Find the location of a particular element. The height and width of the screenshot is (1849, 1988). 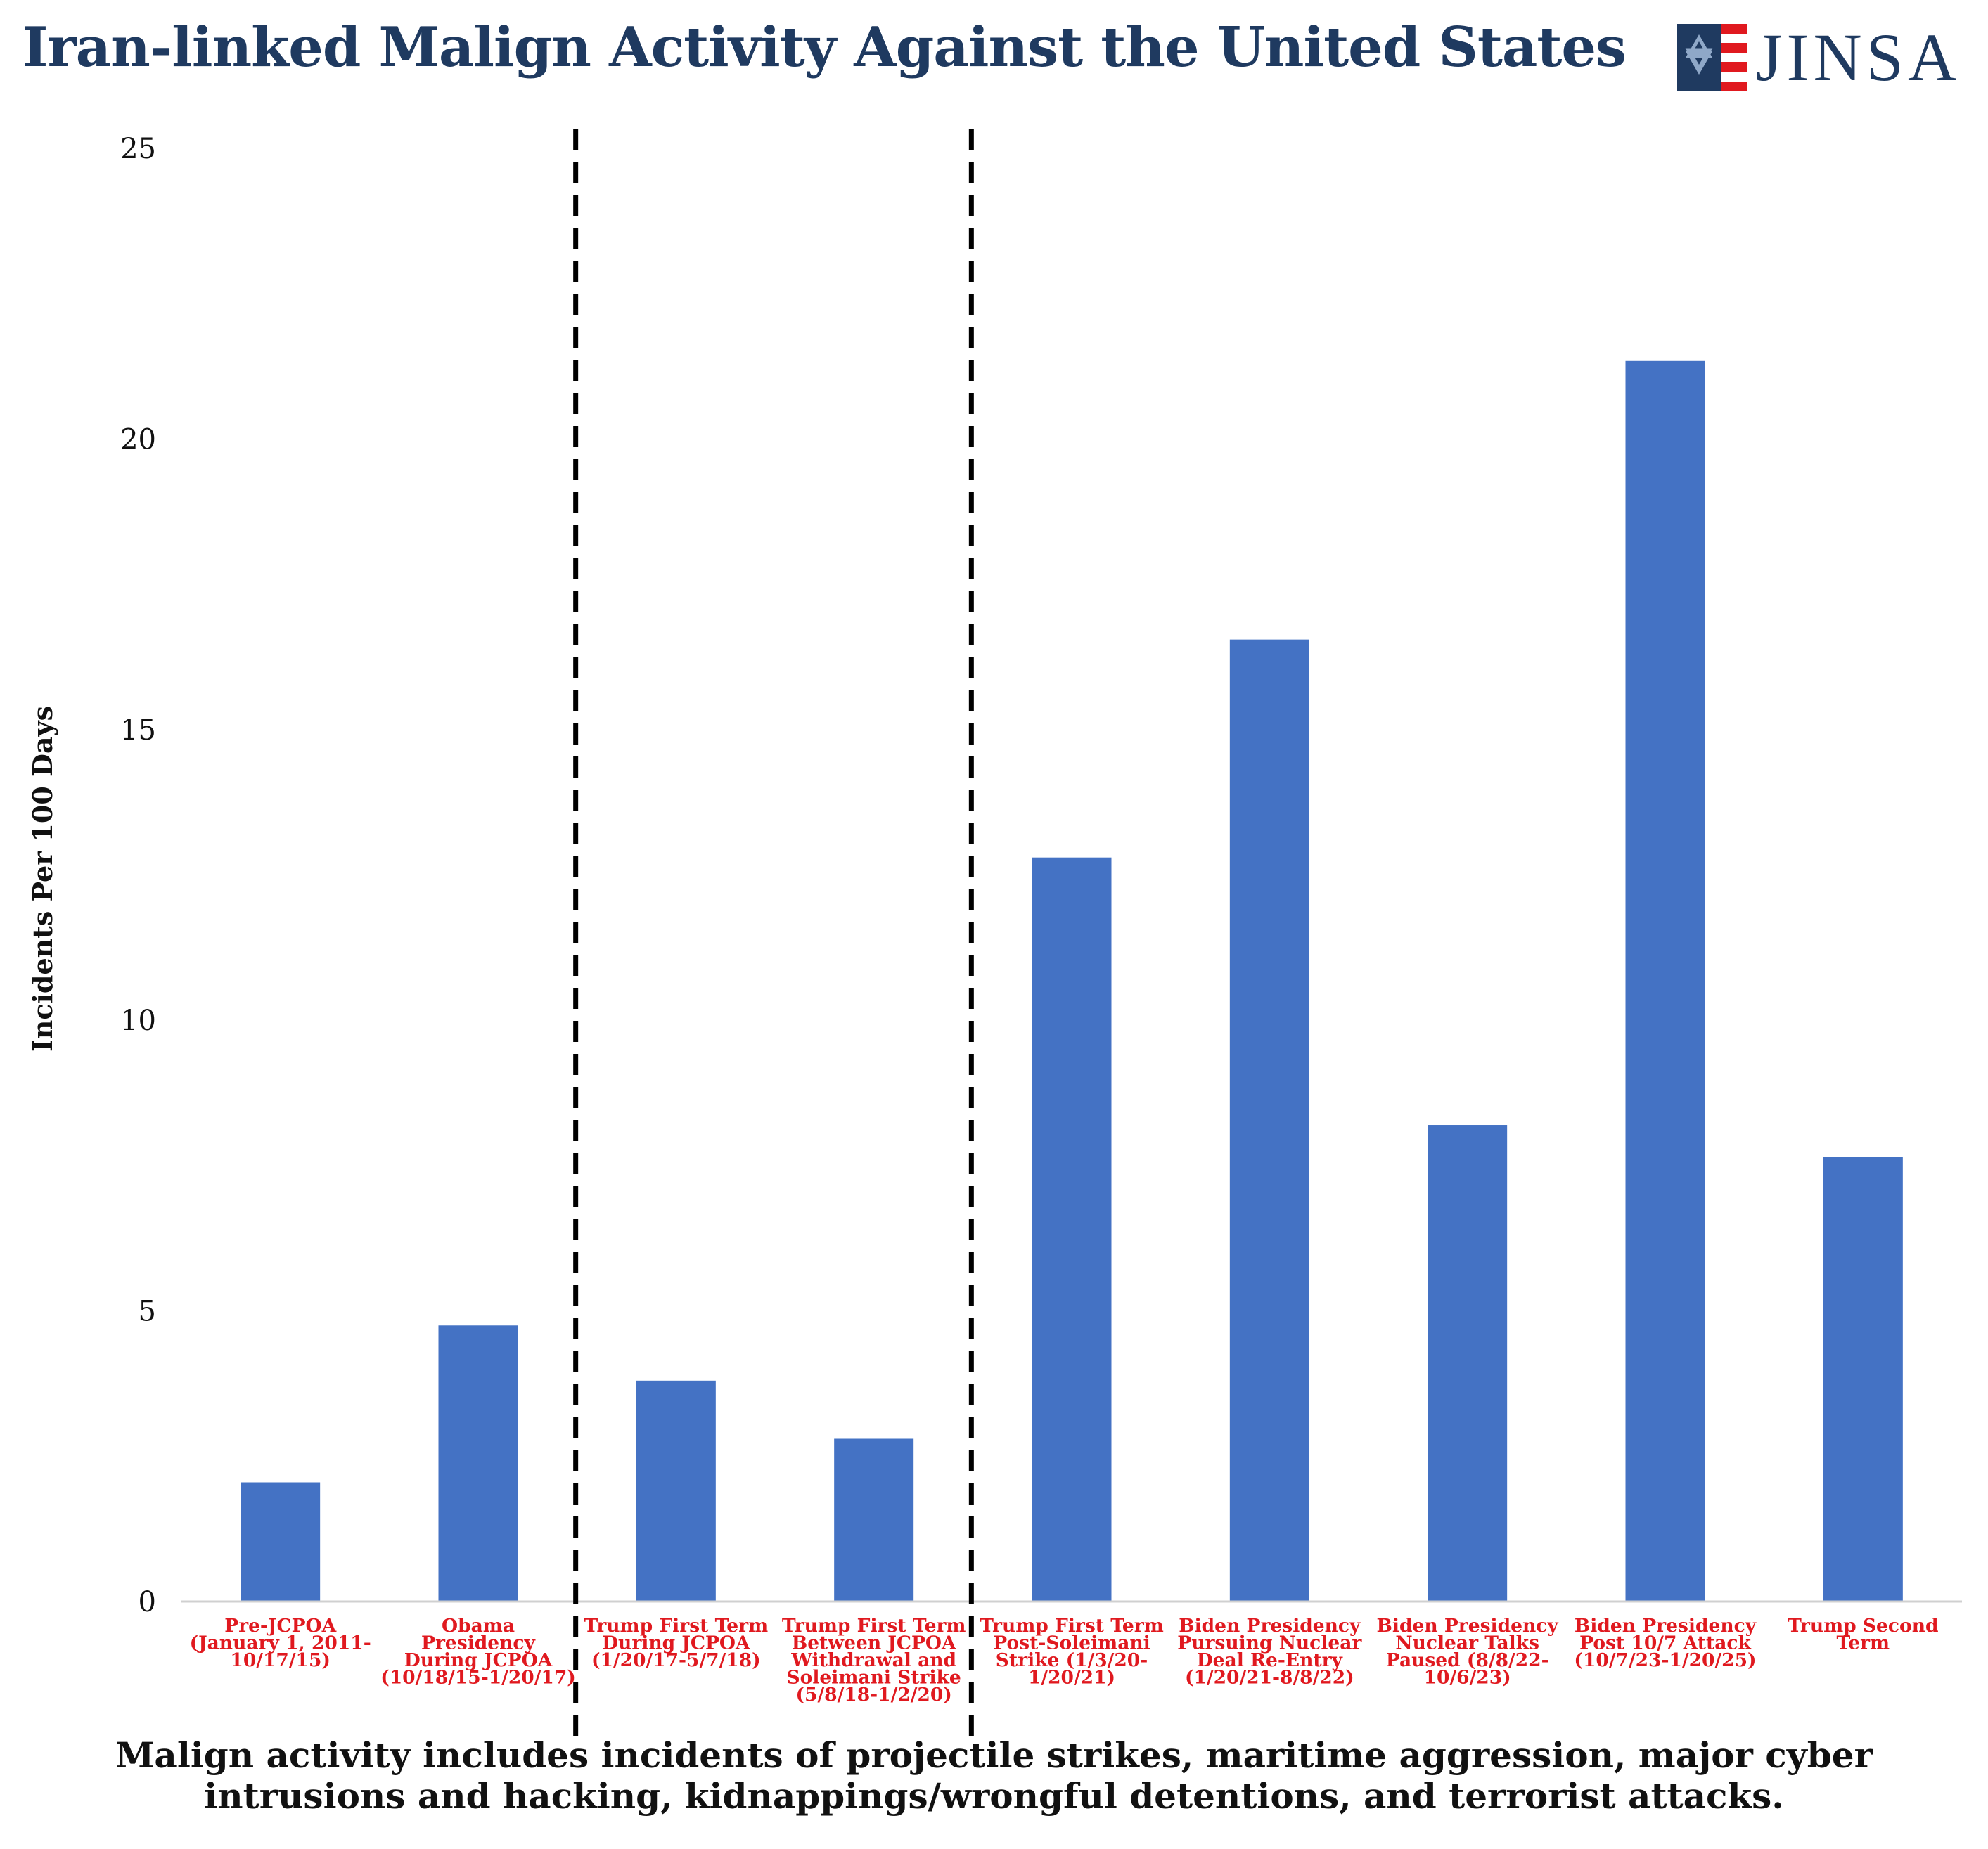

y-axis: 0 5 10 15 20 25 is located at coordinates (138, 876).